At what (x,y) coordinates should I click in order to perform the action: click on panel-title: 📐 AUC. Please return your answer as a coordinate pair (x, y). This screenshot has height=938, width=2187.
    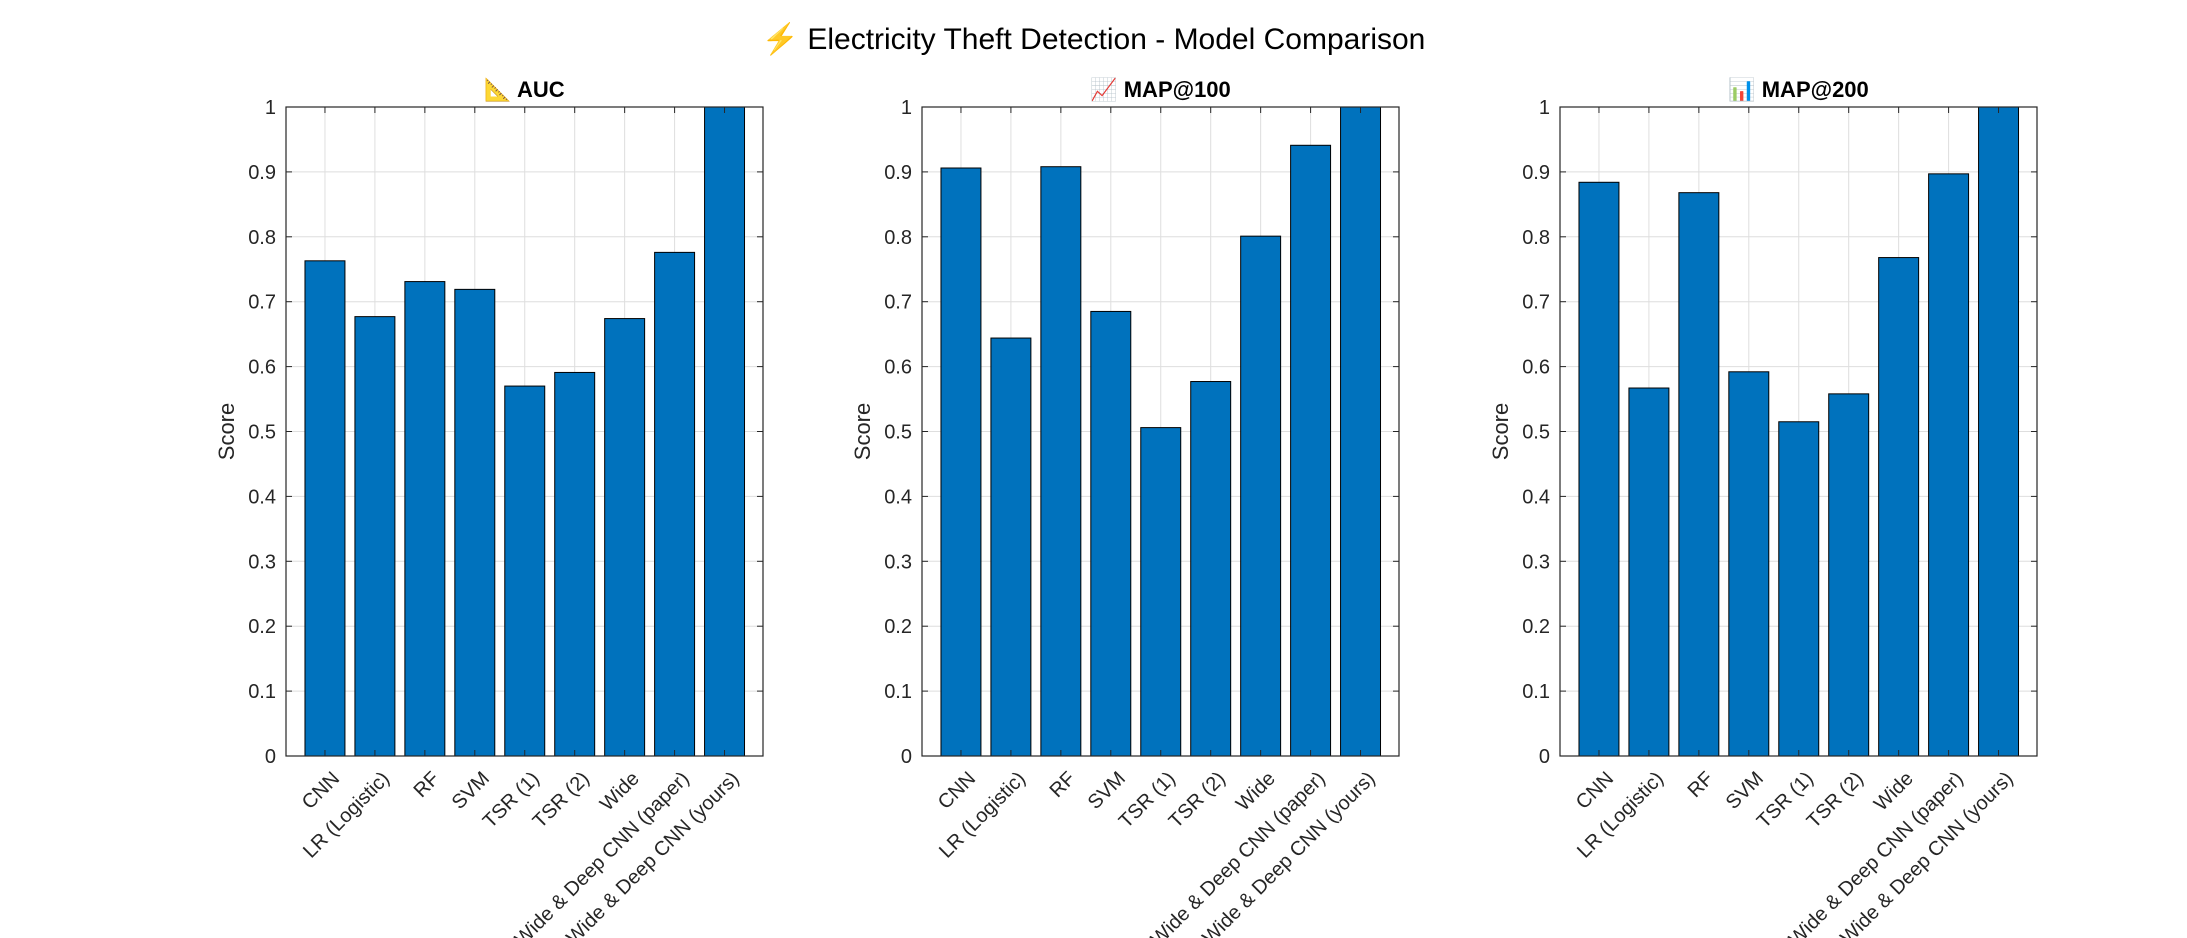
    Looking at the image, I should click on (524, 89).